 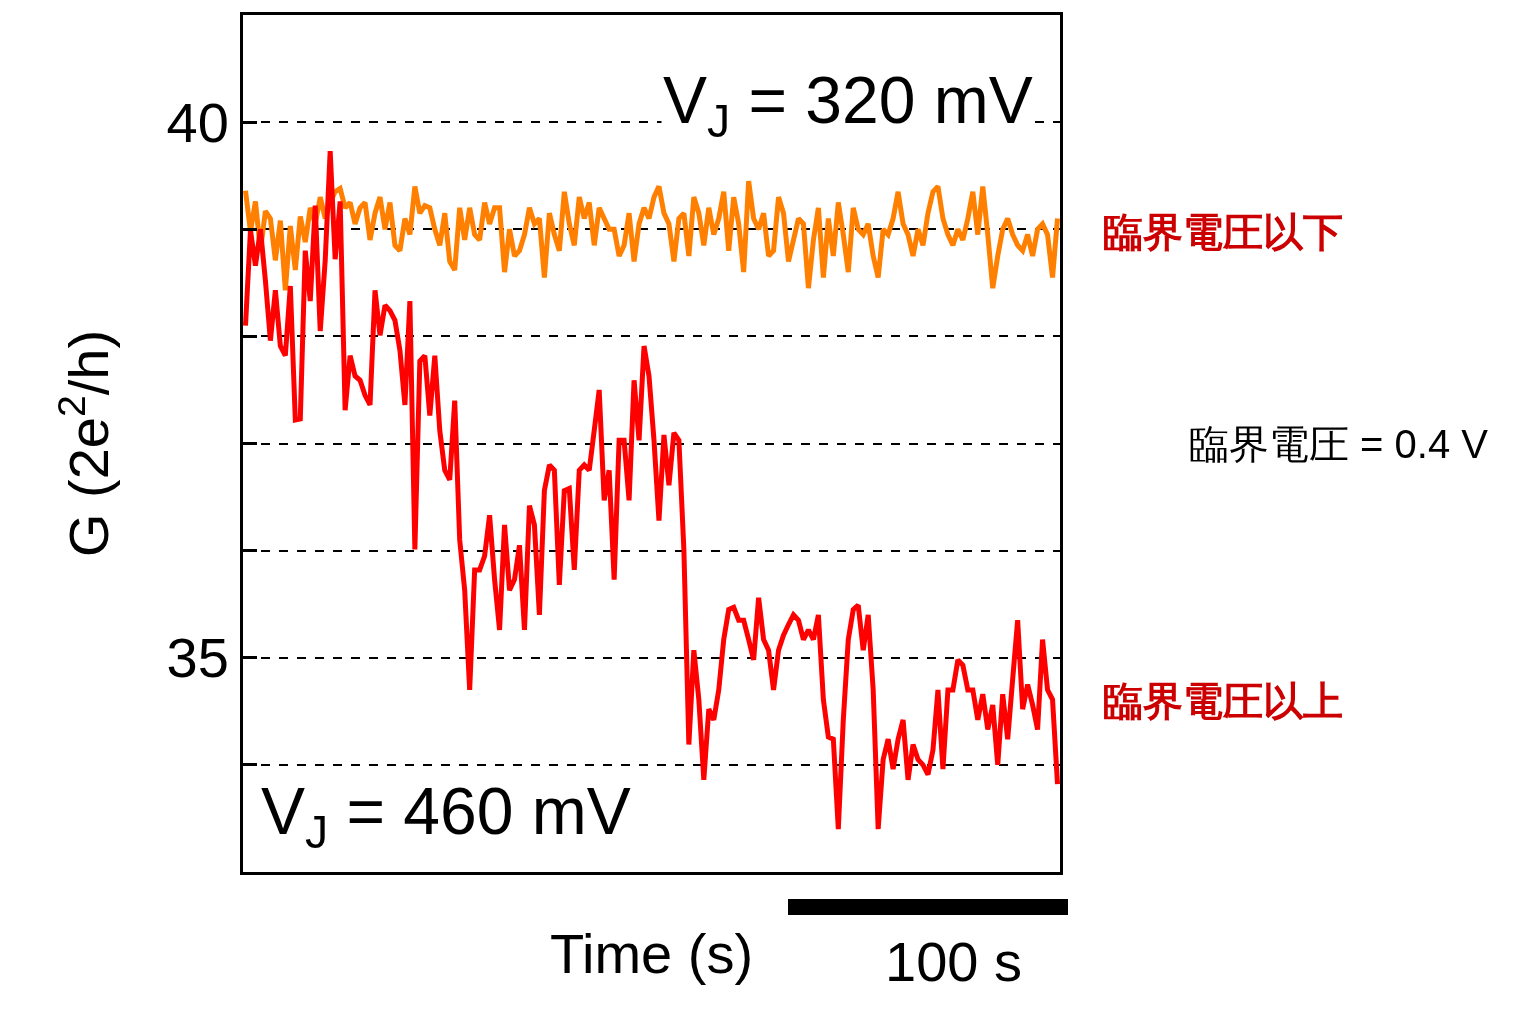 What do you see at coordinates (651, 953) in the screenshot?
I see `x-axis-title: Time (s)` at bounding box center [651, 953].